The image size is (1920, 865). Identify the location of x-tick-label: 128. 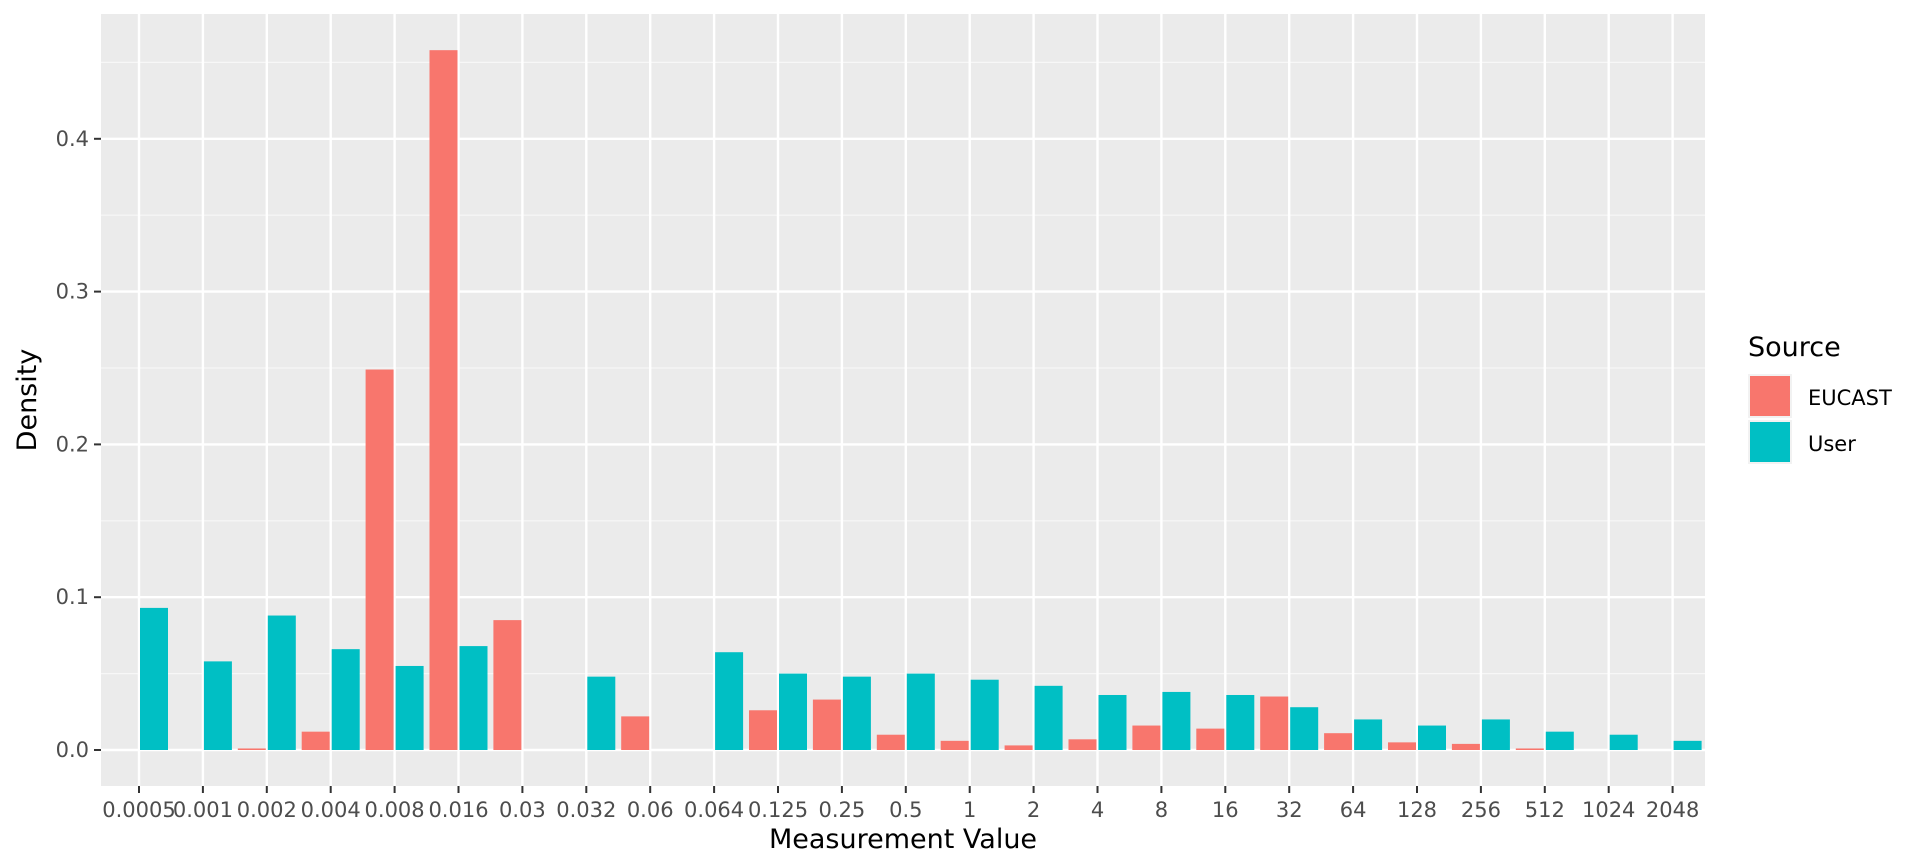
(1417, 810).